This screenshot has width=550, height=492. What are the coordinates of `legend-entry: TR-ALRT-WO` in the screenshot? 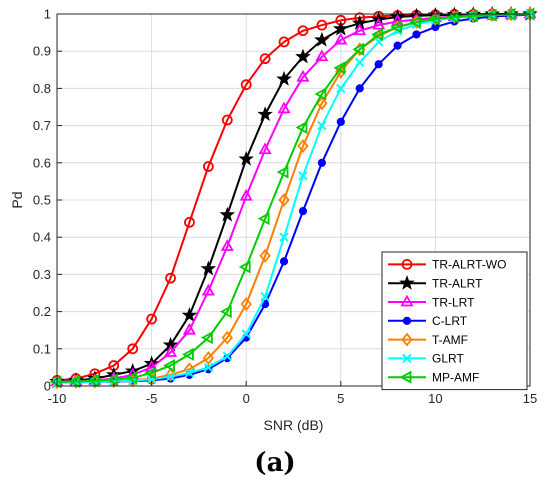 It's located at (447, 265).